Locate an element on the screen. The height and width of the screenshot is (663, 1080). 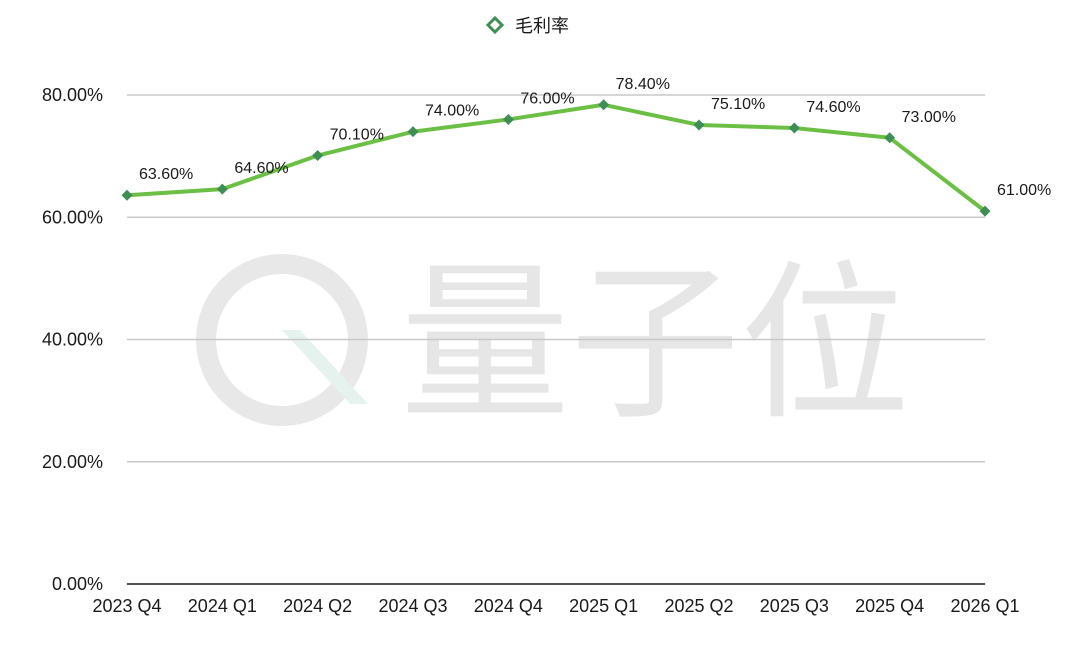
y-tick-label: 40.00% is located at coordinates (72, 340).